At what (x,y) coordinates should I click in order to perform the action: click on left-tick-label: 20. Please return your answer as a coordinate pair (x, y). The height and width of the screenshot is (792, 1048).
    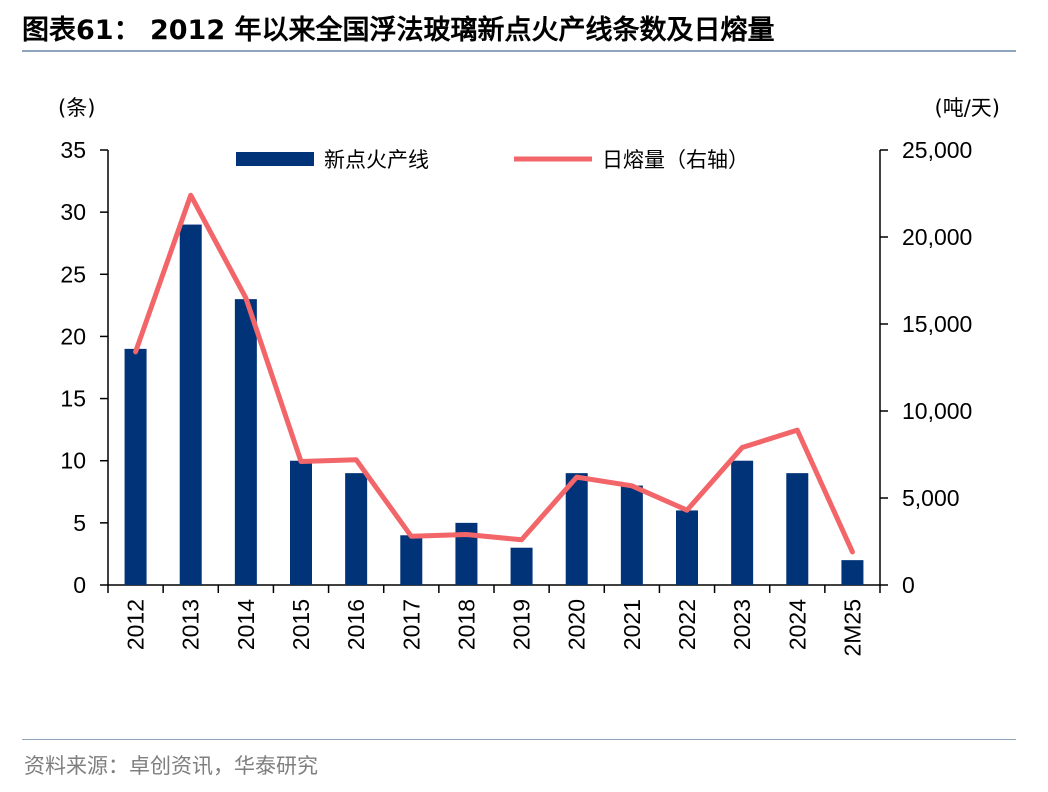
    Looking at the image, I should click on (73, 336).